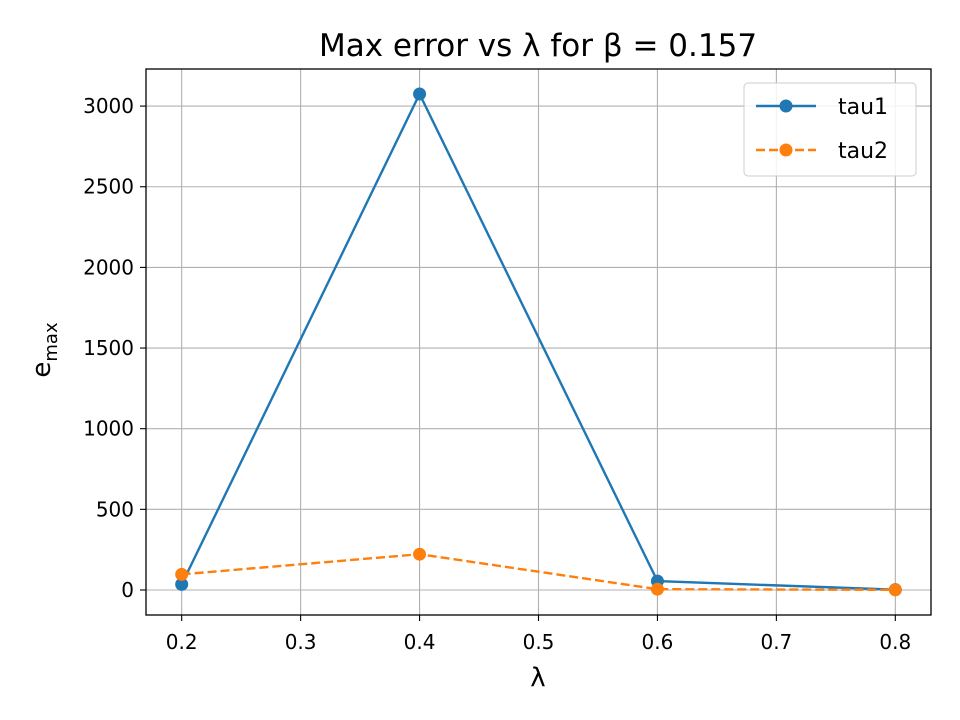  What do you see at coordinates (786, 150) in the screenshot?
I see `legend-marker-tau2` at bounding box center [786, 150].